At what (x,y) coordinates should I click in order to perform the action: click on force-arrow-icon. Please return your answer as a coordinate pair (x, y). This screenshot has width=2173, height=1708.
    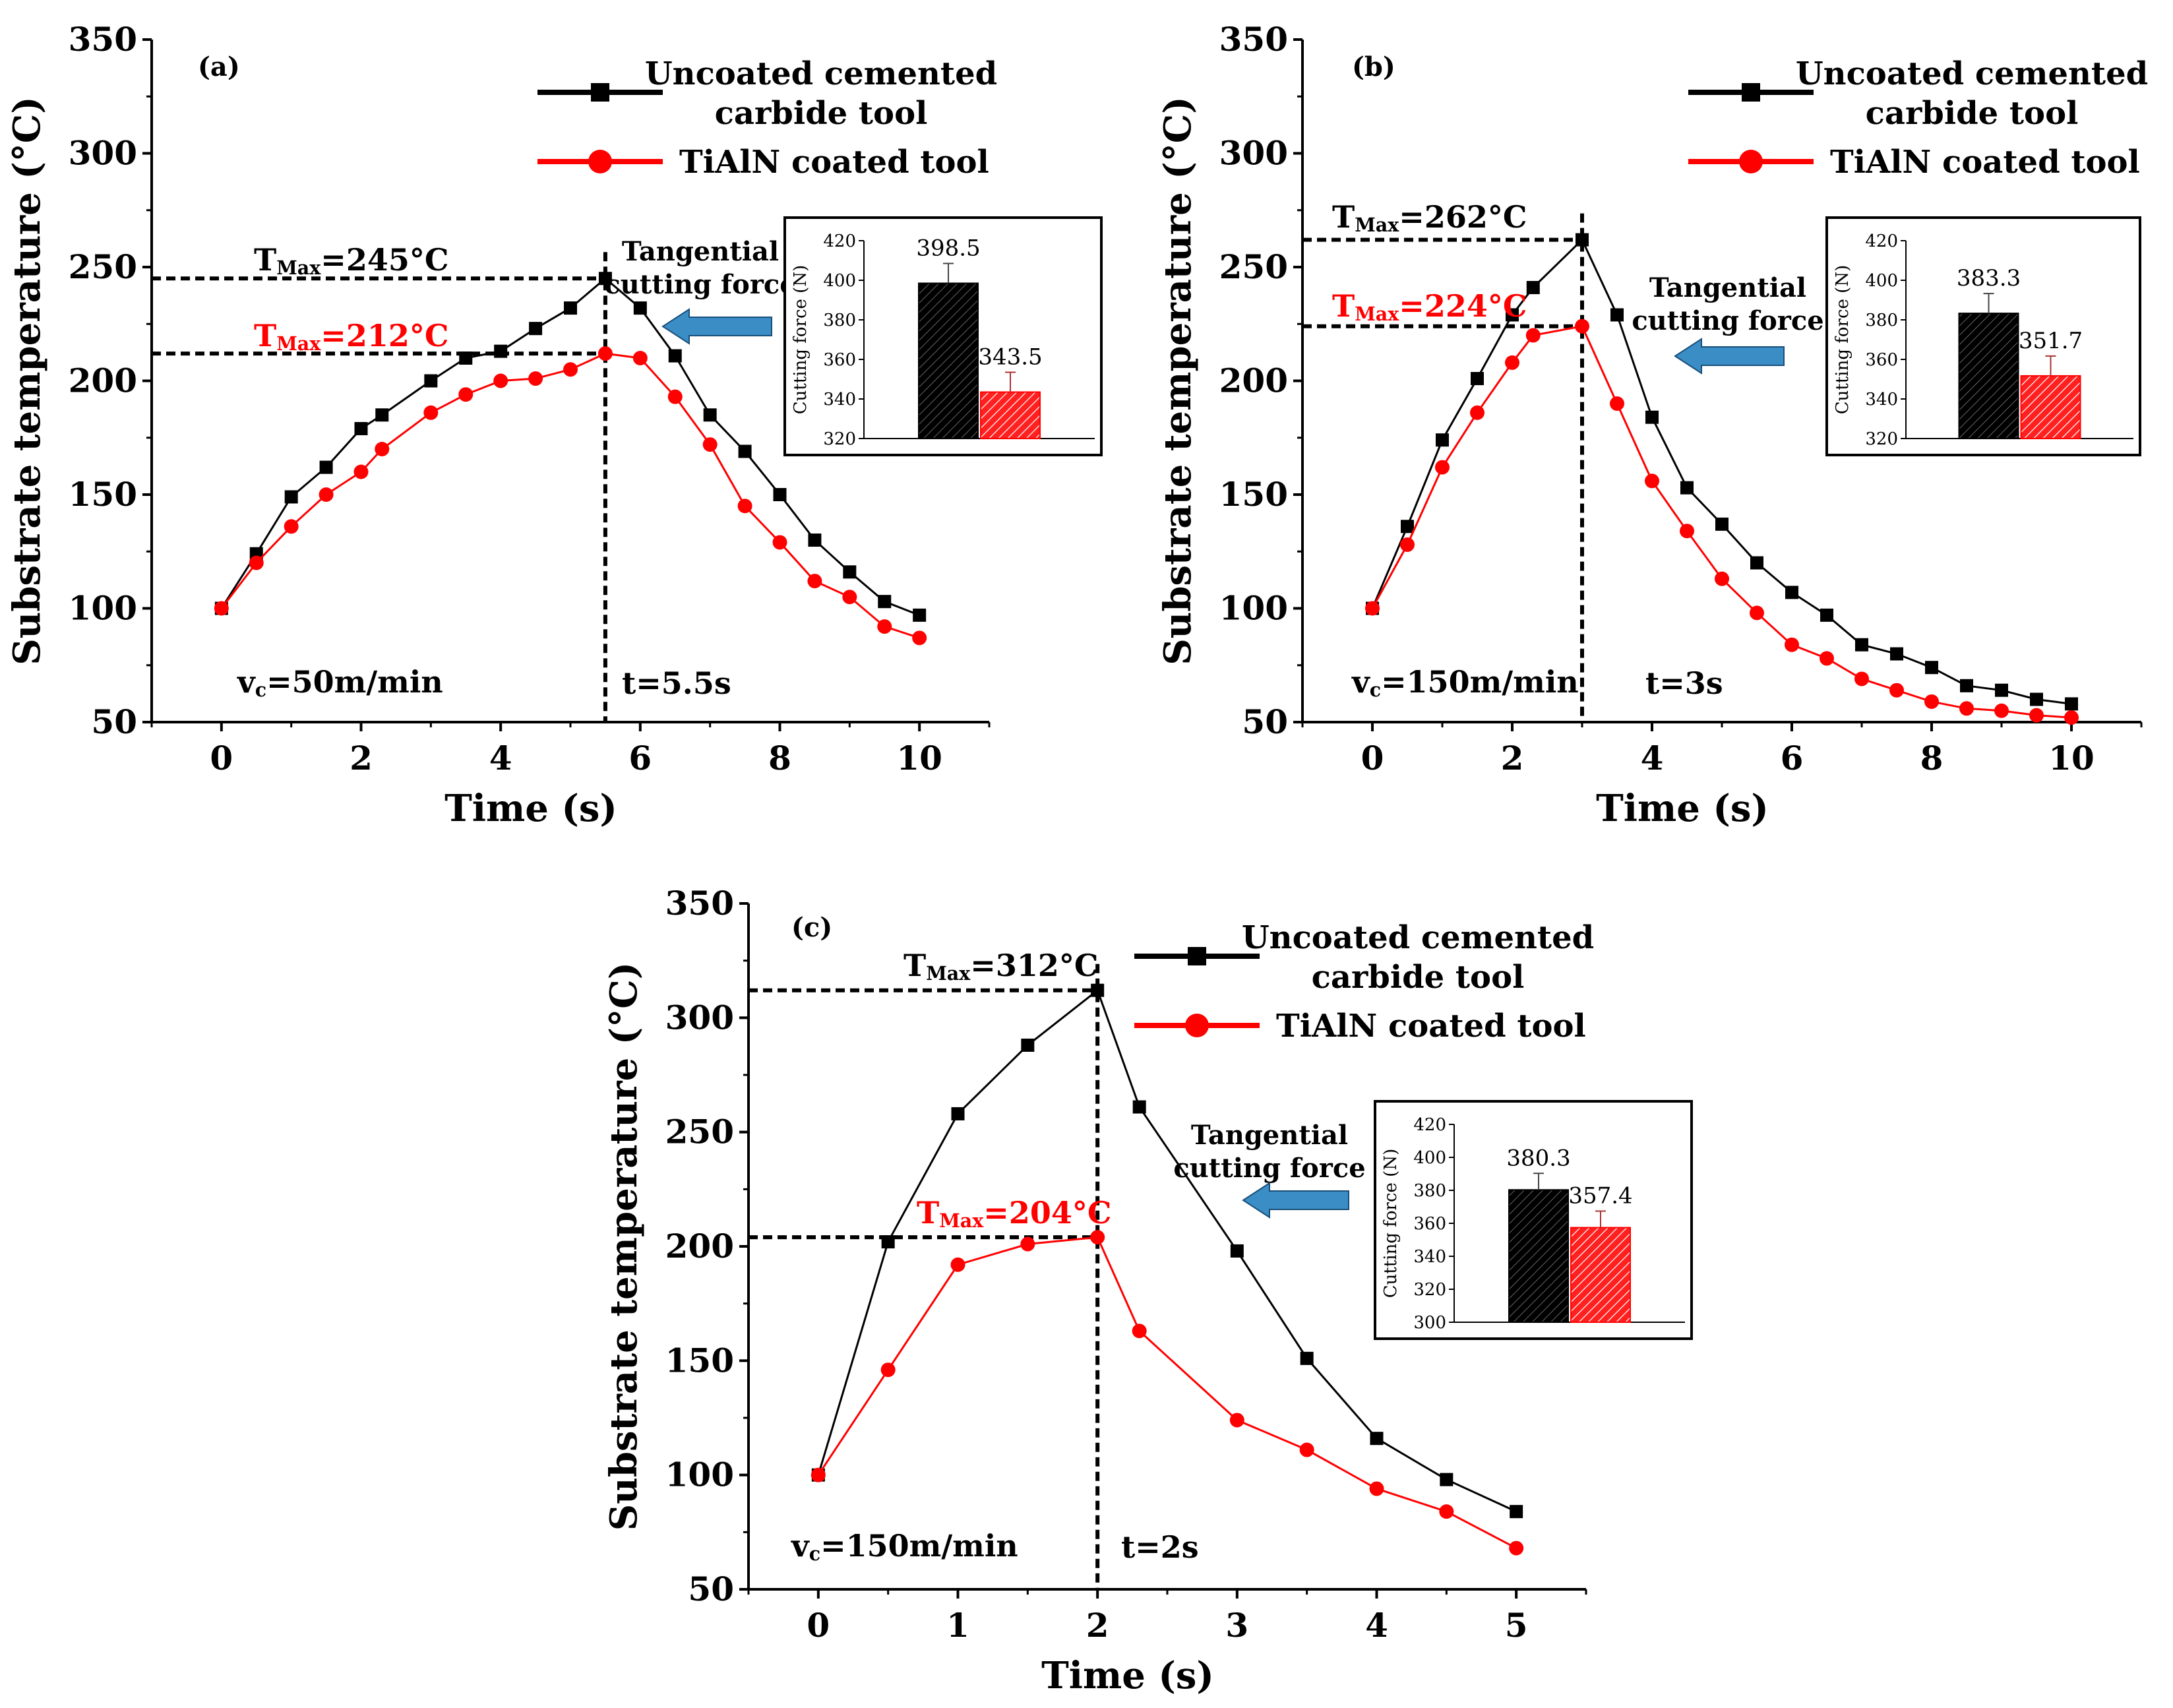
    Looking at the image, I should click on (1729, 357).